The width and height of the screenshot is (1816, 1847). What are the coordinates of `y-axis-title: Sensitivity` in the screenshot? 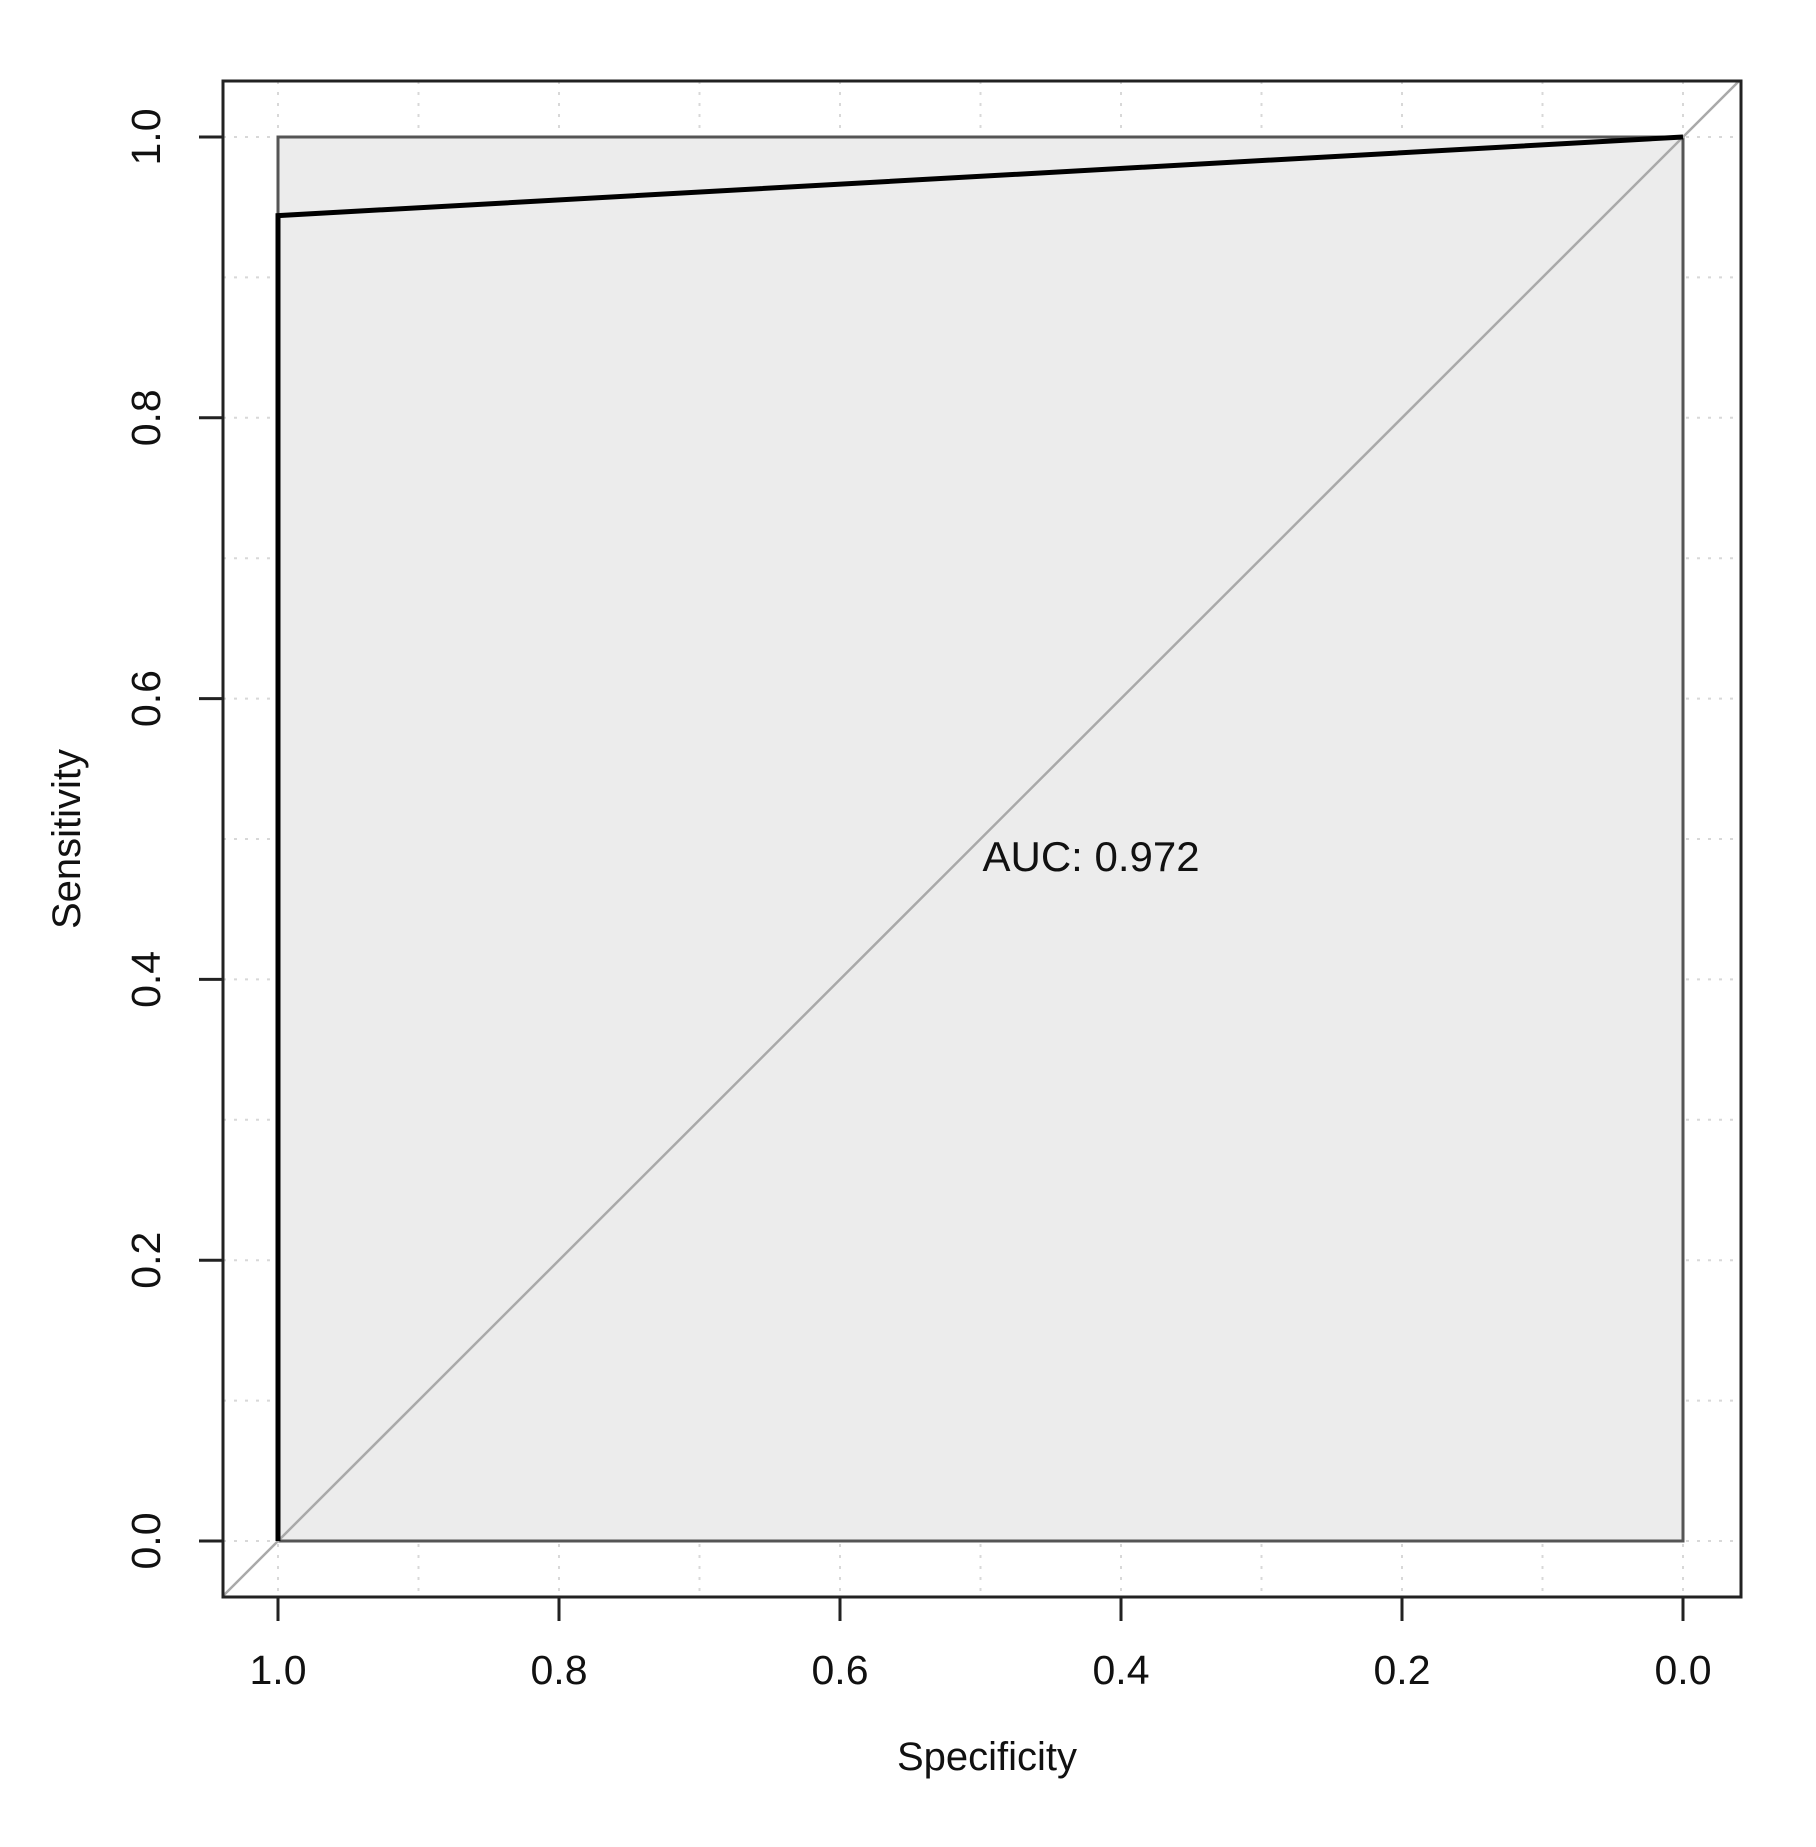 It's located at (67, 839).